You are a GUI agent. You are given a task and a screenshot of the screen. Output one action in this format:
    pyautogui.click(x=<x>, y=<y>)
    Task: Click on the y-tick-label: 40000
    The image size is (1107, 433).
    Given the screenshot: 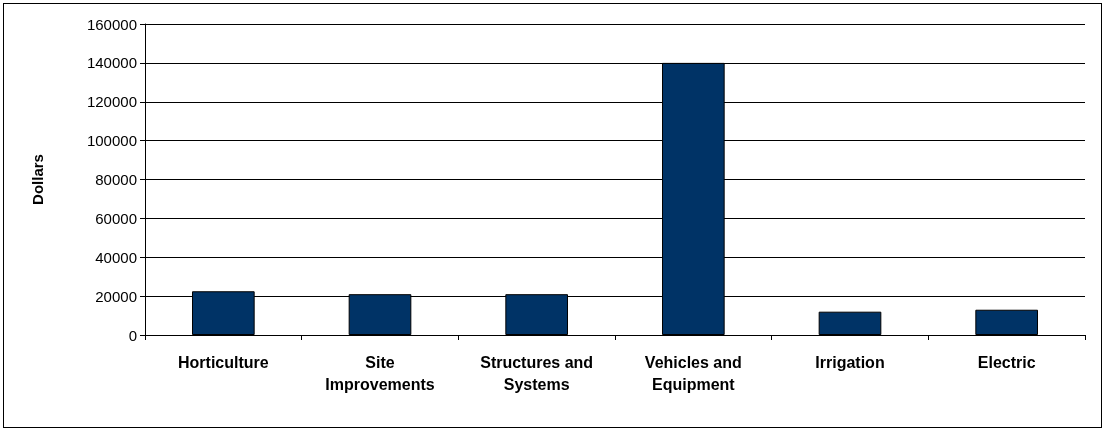 What is the action you would take?
    pyautogui.click(x=116, y=257)
    